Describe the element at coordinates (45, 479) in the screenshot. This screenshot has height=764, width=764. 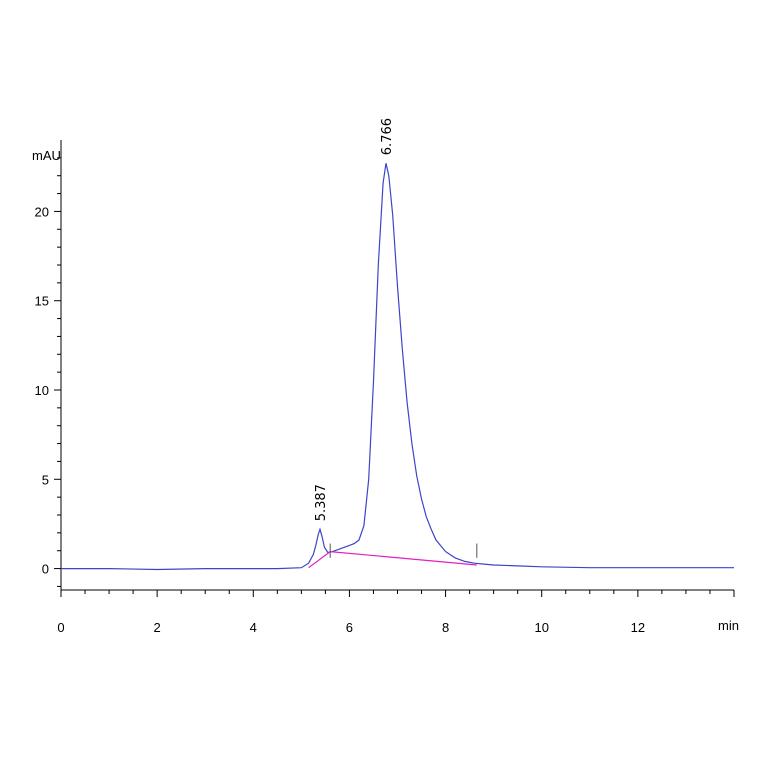
I see `y-tick-label: 5` at that location.